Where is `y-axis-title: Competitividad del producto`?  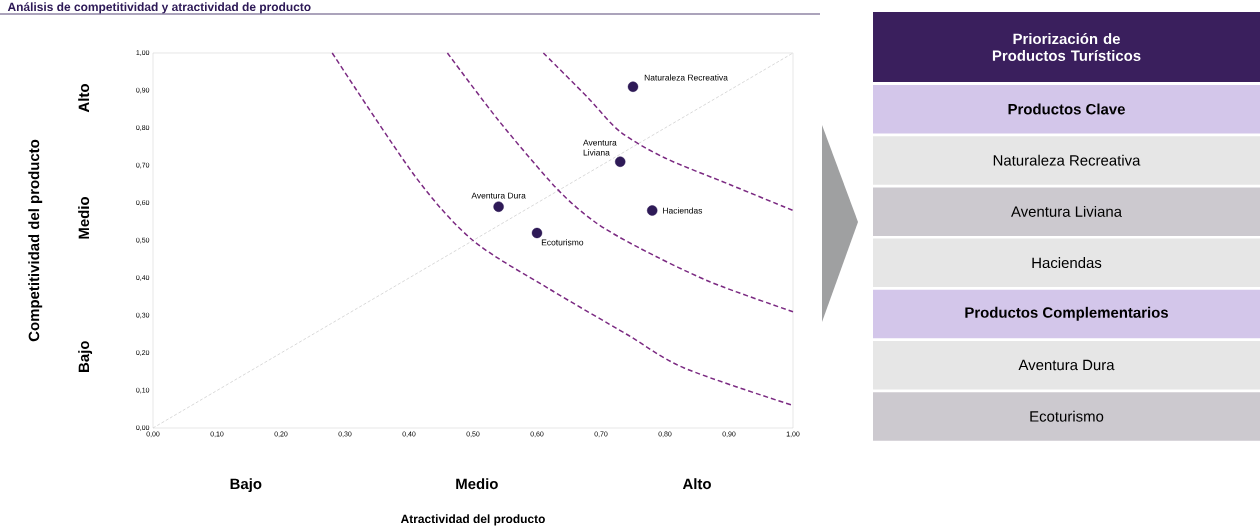 y-axis-title: Competitividad del producto is located at coordinates (35, 240).